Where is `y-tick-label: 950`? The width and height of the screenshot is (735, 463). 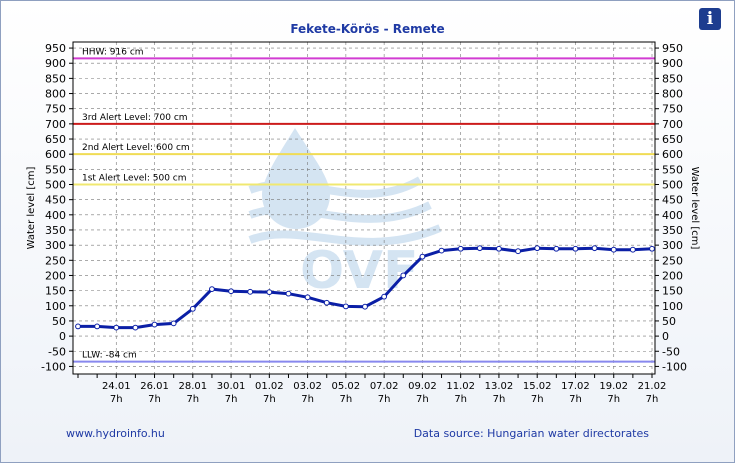
y-tick-label: 950 is located at coordinates (55, 48).